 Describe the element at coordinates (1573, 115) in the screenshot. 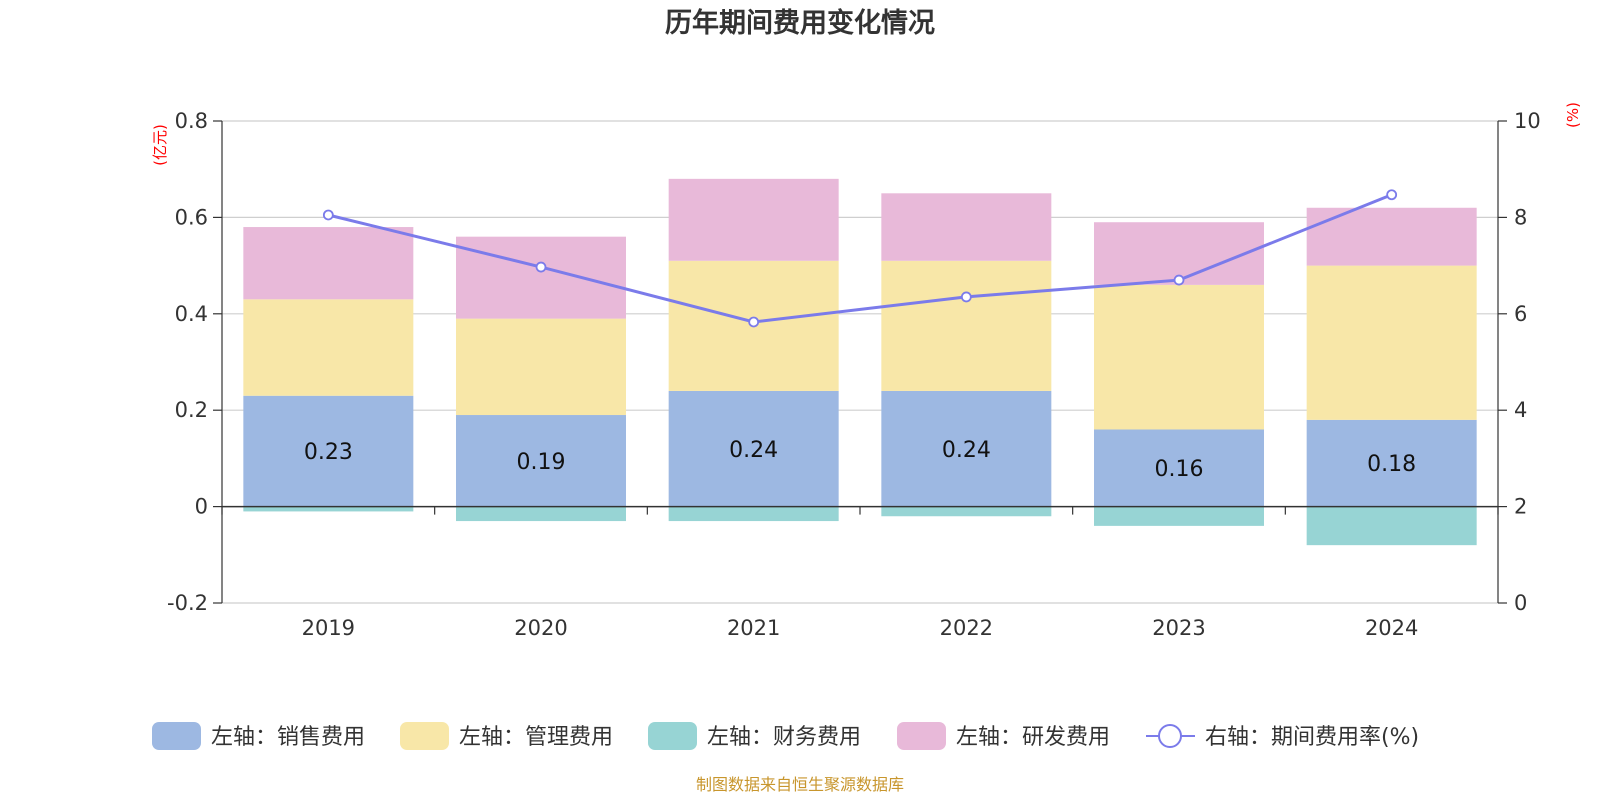

I see `right-axis-unit: (%)` at that location.